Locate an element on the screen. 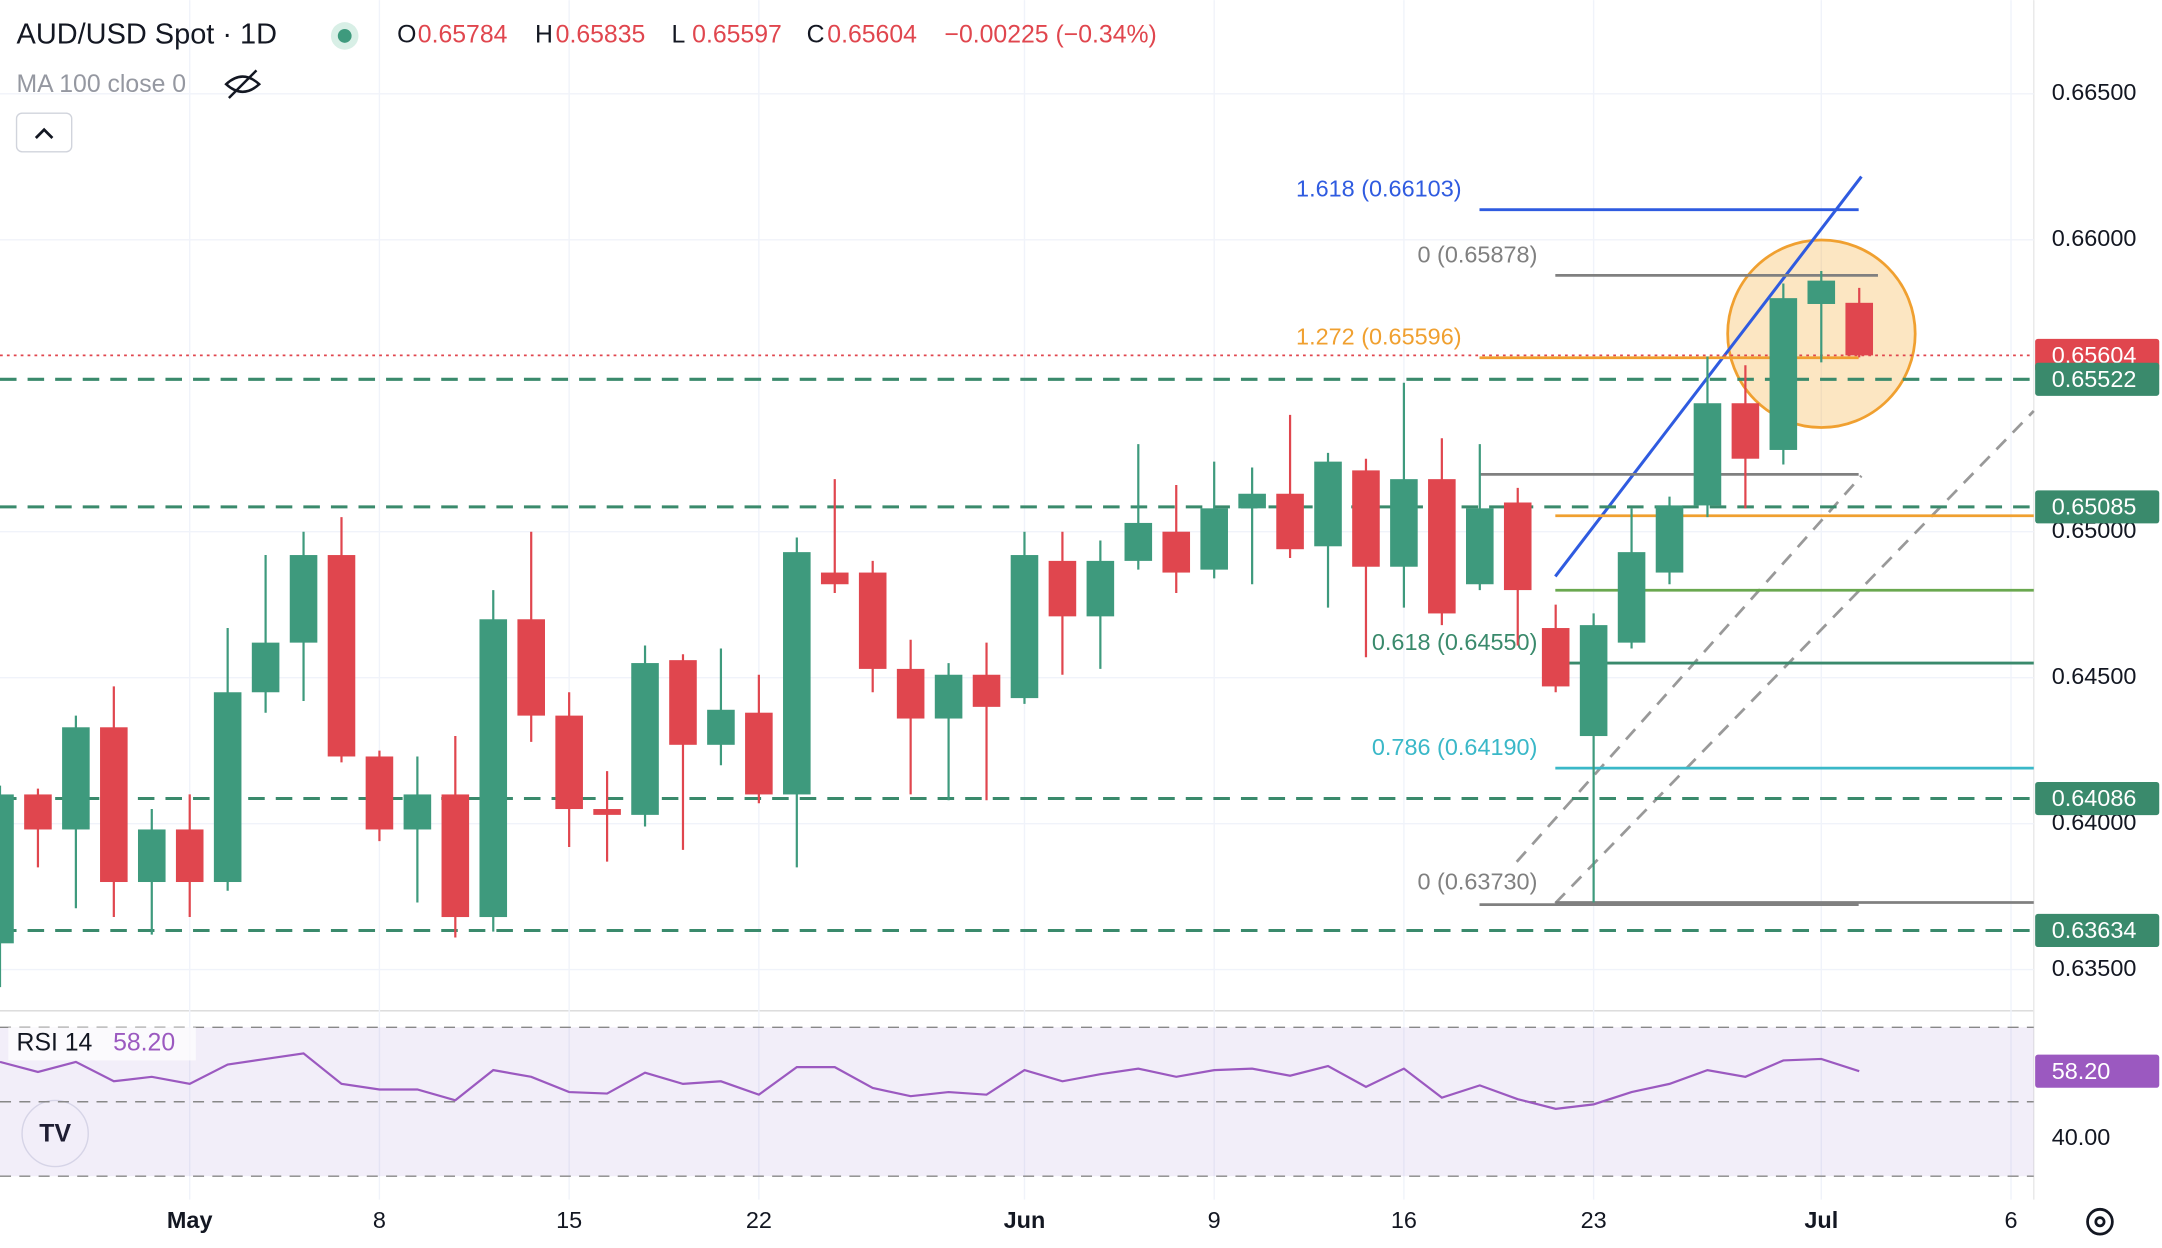  x-tick-label: 23 is located at coordinates (1594, 1220).